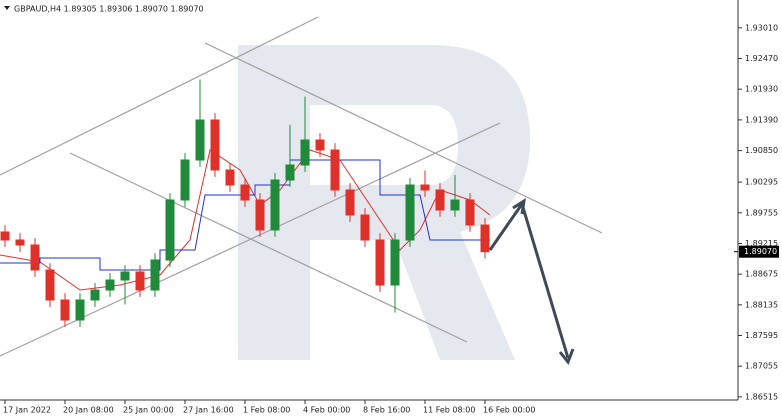  Describe the element at coordinates (761, 182) in the screenshot. I see `y-tick-label: 1.90295` at that location.